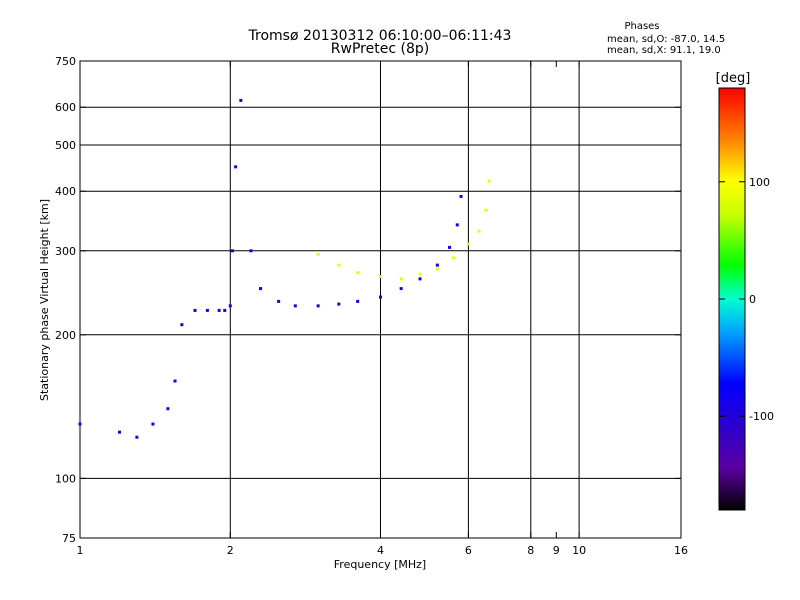 This screenshot has height=600, width=800. What do you see at coordinates (65, 251) in the screenshot?
I see `y-tick-label: 300` at bounding box center [65, 251].